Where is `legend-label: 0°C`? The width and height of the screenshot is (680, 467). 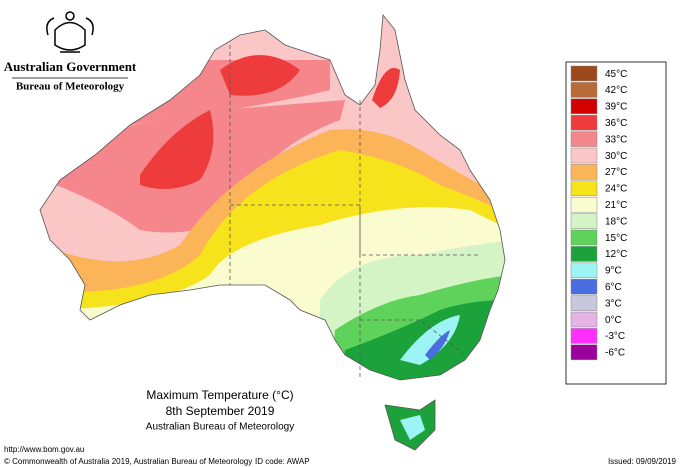 legend-label: 0°C is located at coordinates (613, 320).